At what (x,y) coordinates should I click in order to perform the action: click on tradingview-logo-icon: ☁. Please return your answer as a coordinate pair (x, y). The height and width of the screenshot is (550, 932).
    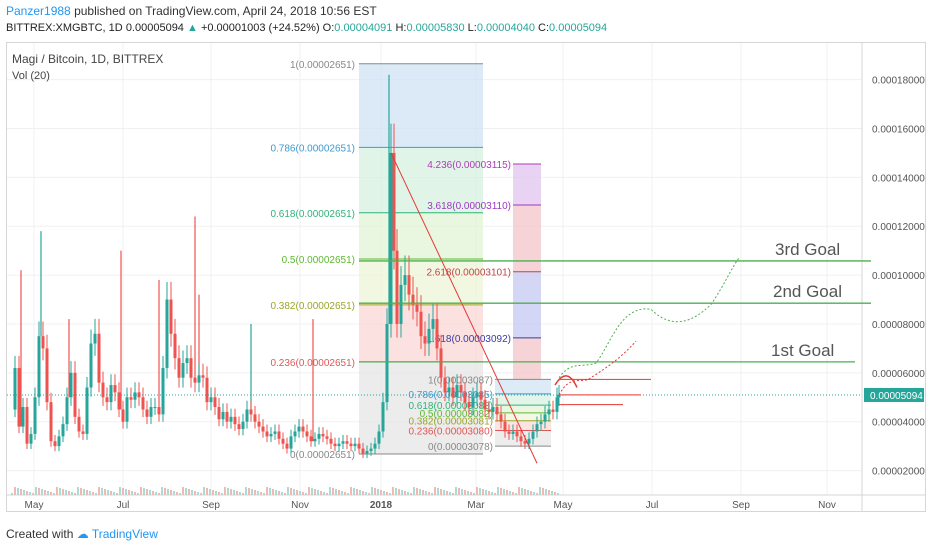
    Looking at the image, I should click on (82, 534).